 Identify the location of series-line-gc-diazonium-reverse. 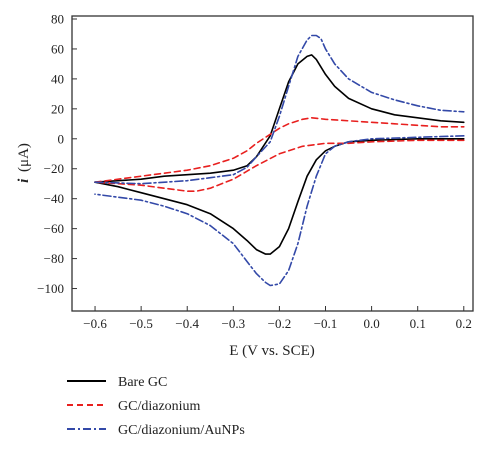
(279, 165).